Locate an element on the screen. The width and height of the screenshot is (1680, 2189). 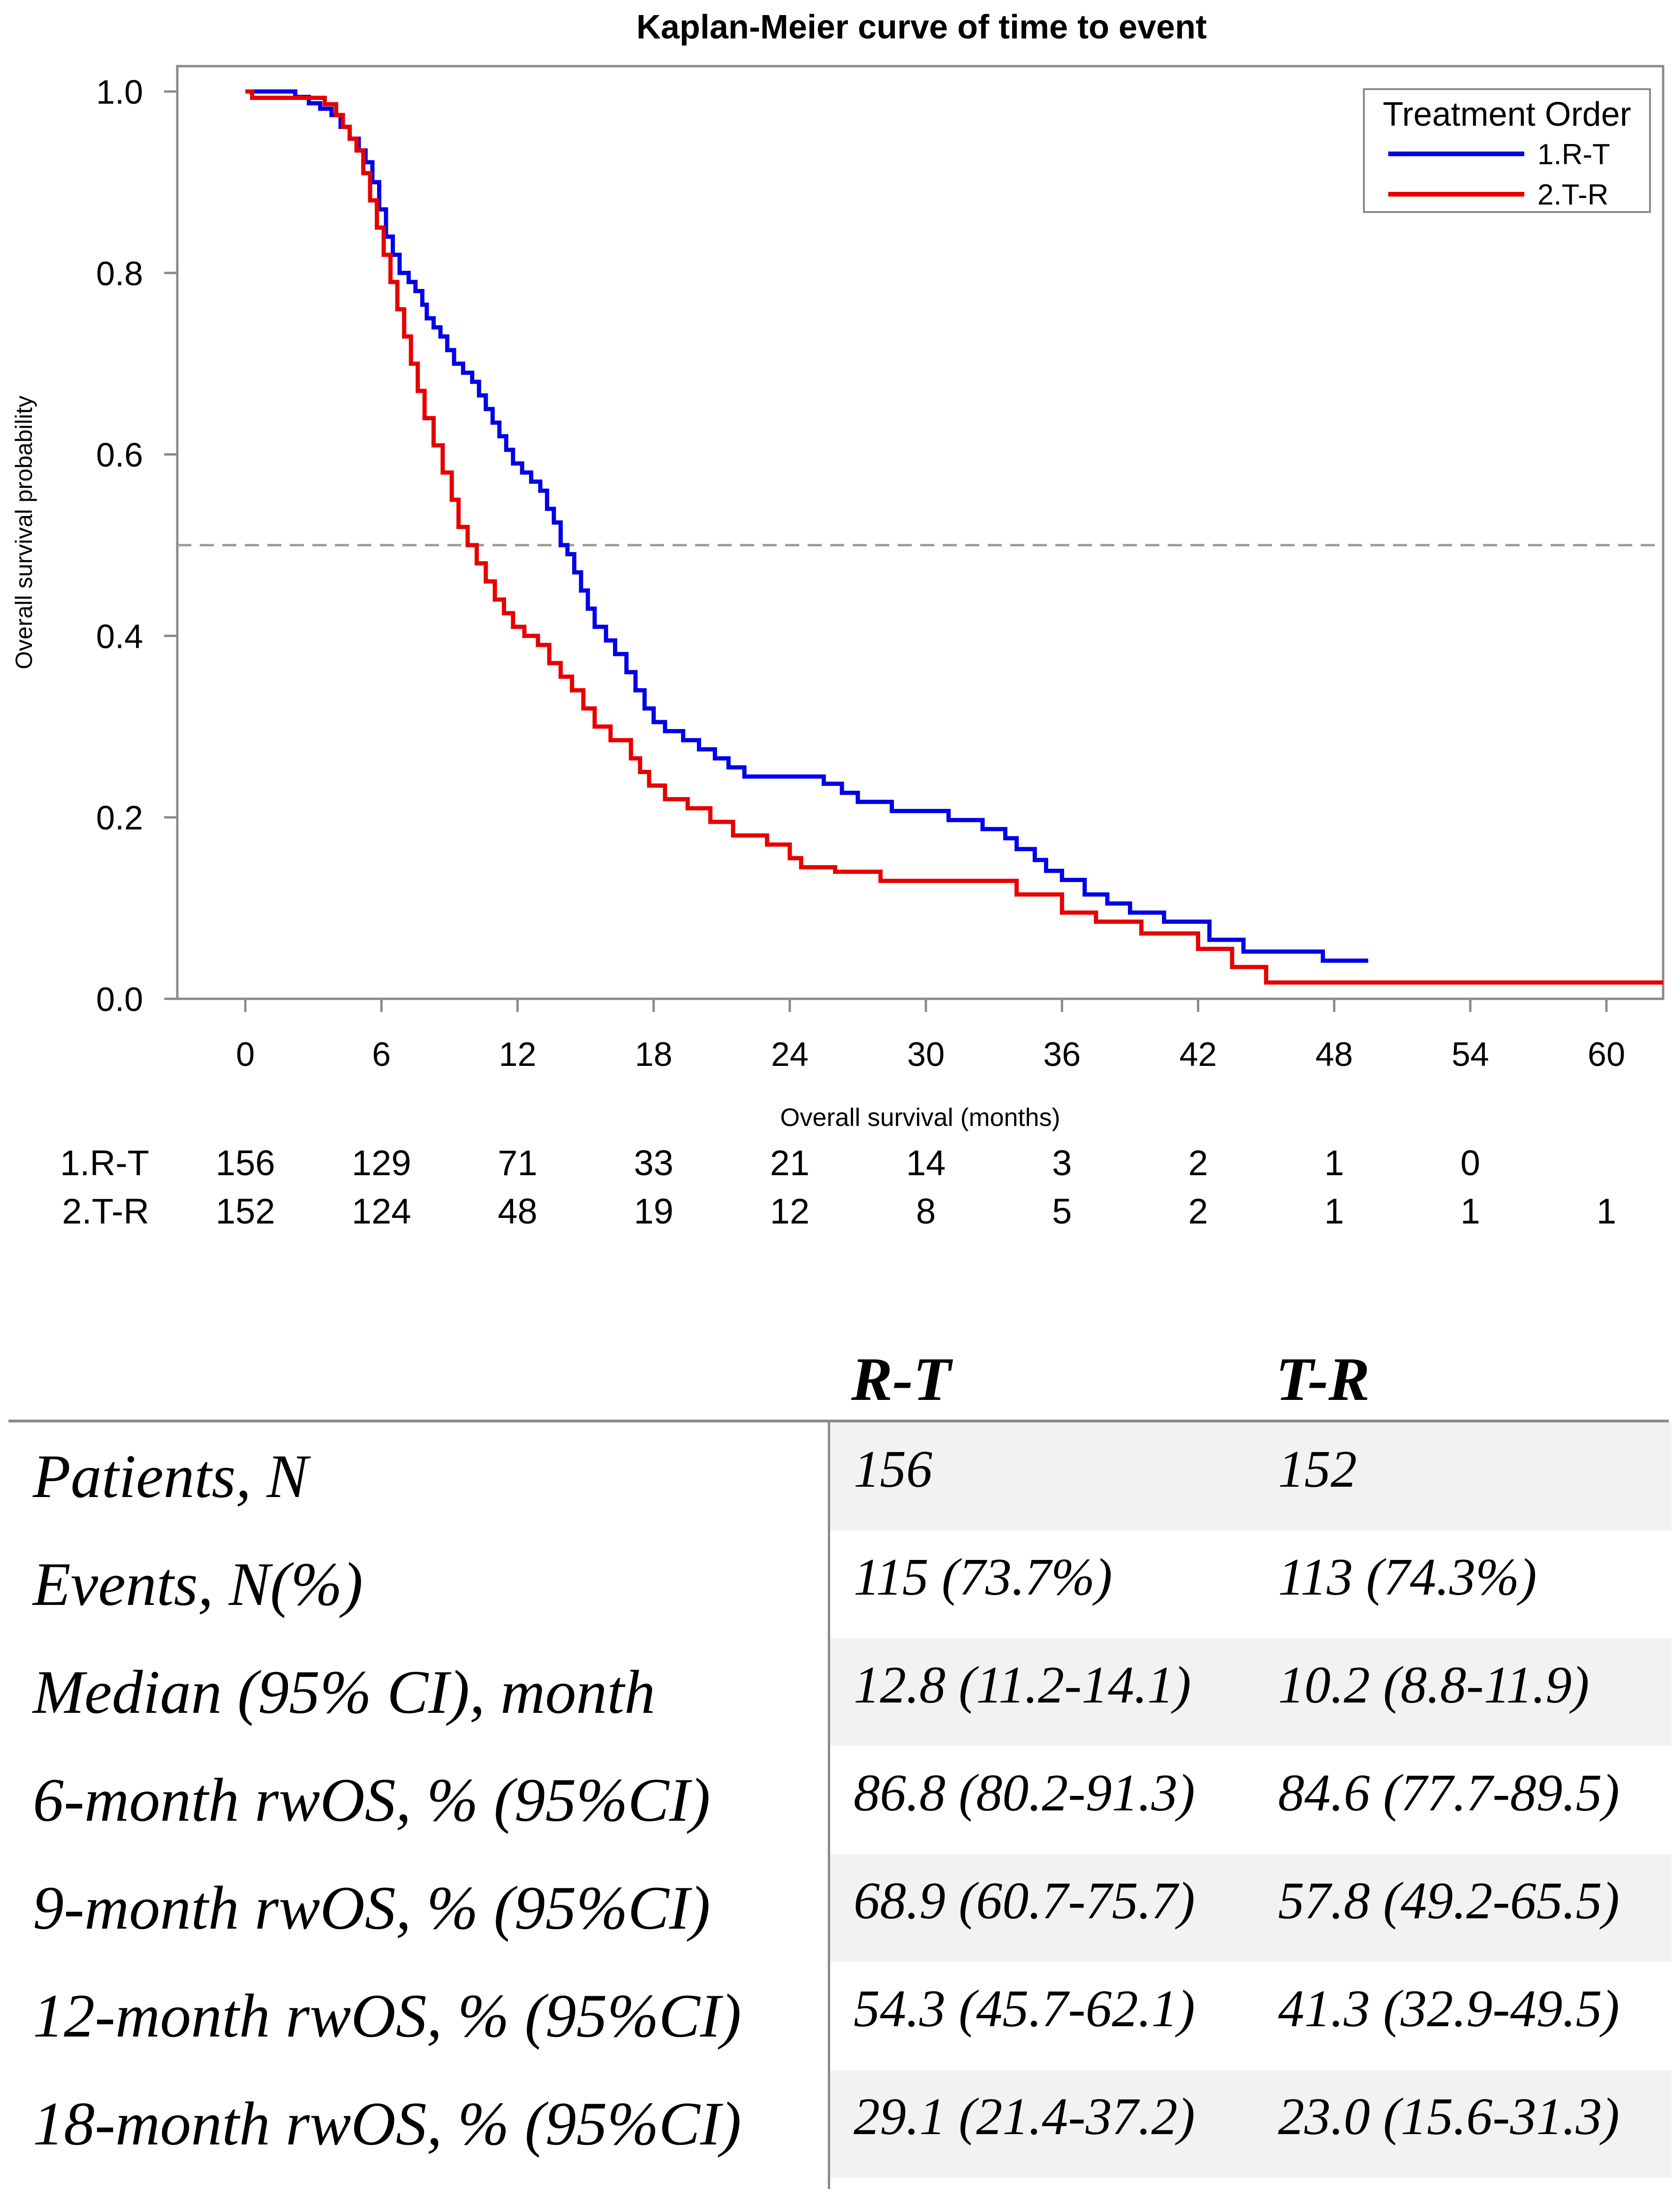
cell-tr: 10.2 (8.8-11.9) is located at coordinates (1434, 1685).